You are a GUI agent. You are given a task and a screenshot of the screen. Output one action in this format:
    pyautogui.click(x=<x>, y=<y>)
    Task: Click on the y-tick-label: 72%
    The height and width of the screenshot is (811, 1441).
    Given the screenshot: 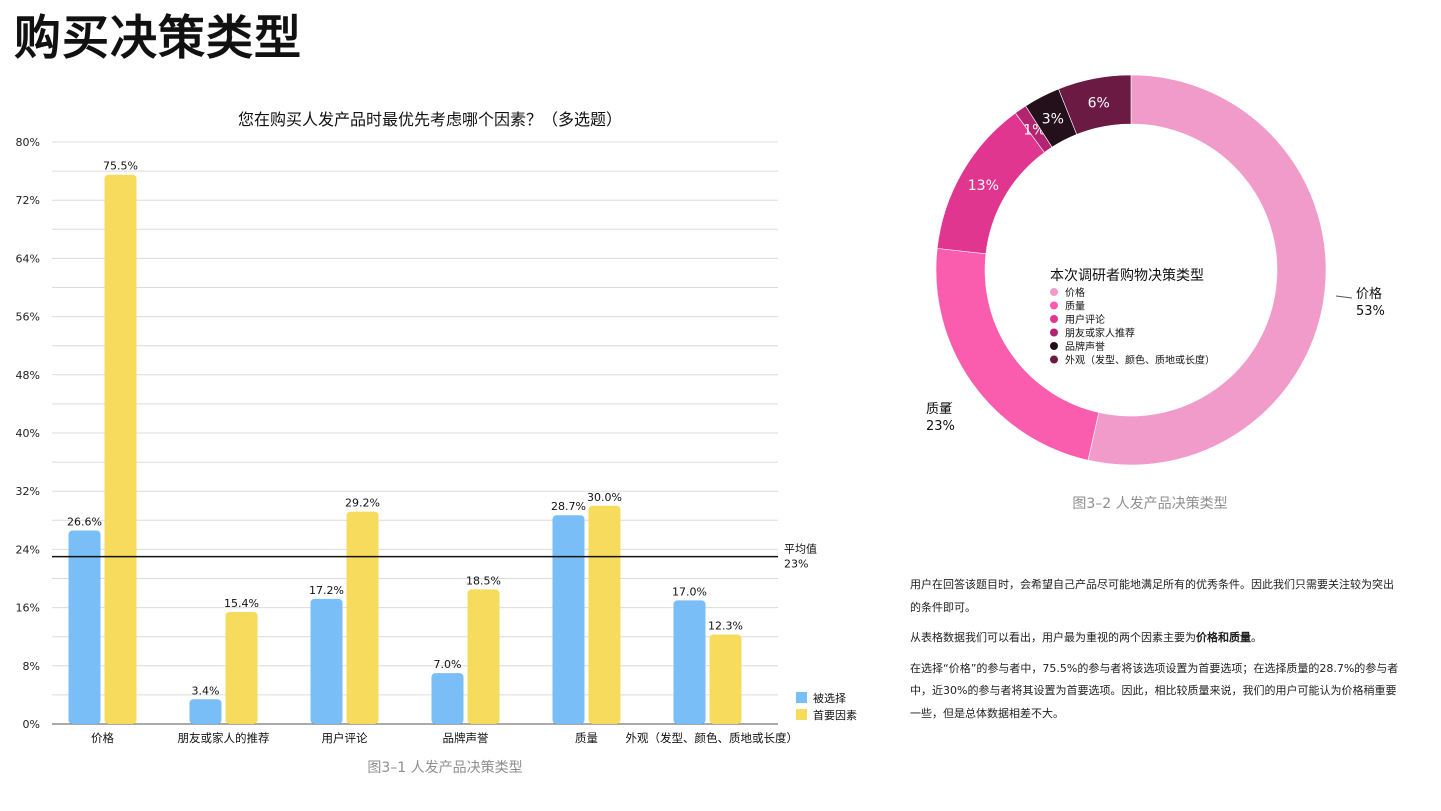 What is the action you would take?
    pyautogui.click(x=28, y=200)
    